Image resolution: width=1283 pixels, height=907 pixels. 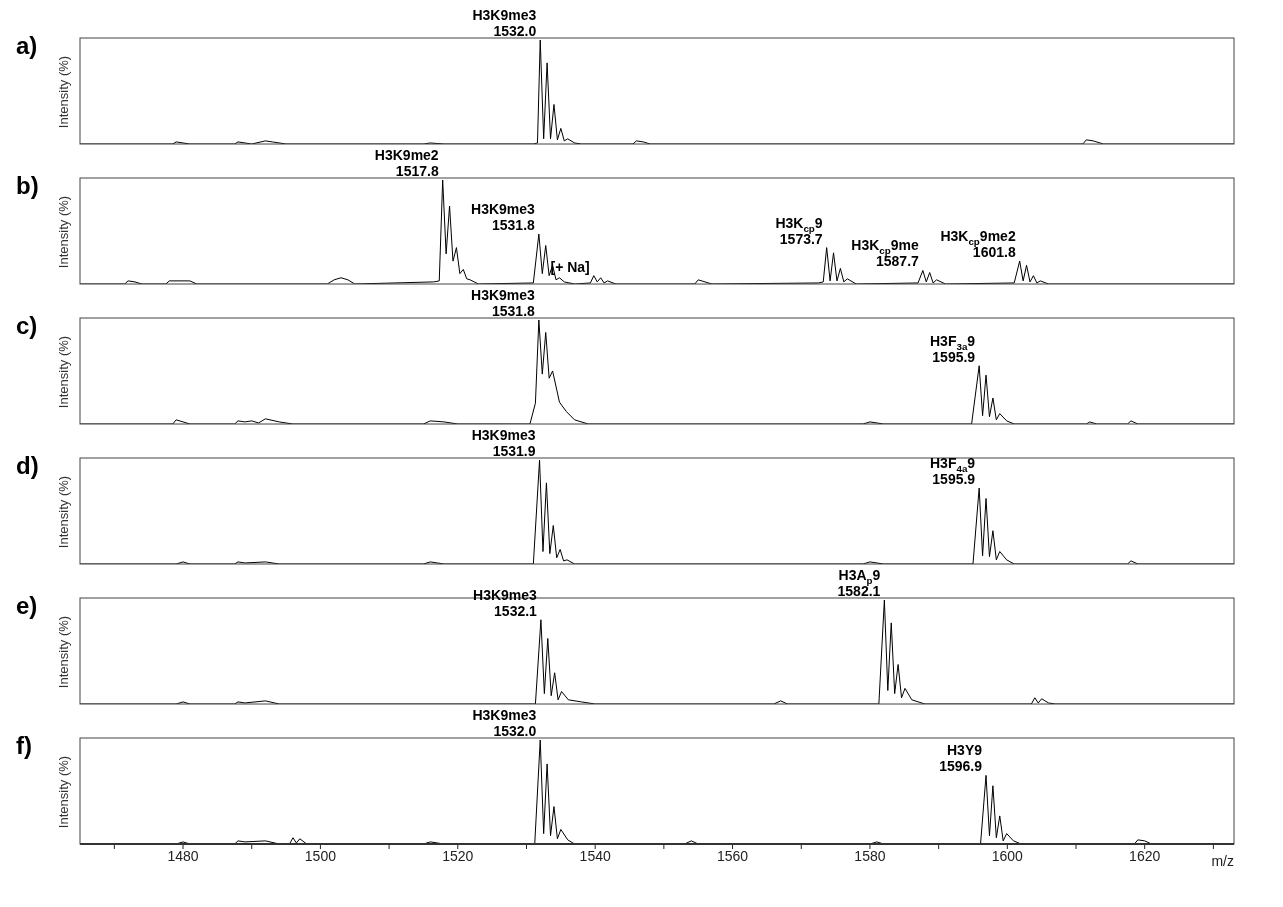 What do you see at coordinates (27, 605) in the screenshot?
I see `chart-title: e)` at bounding box center [27, 605].